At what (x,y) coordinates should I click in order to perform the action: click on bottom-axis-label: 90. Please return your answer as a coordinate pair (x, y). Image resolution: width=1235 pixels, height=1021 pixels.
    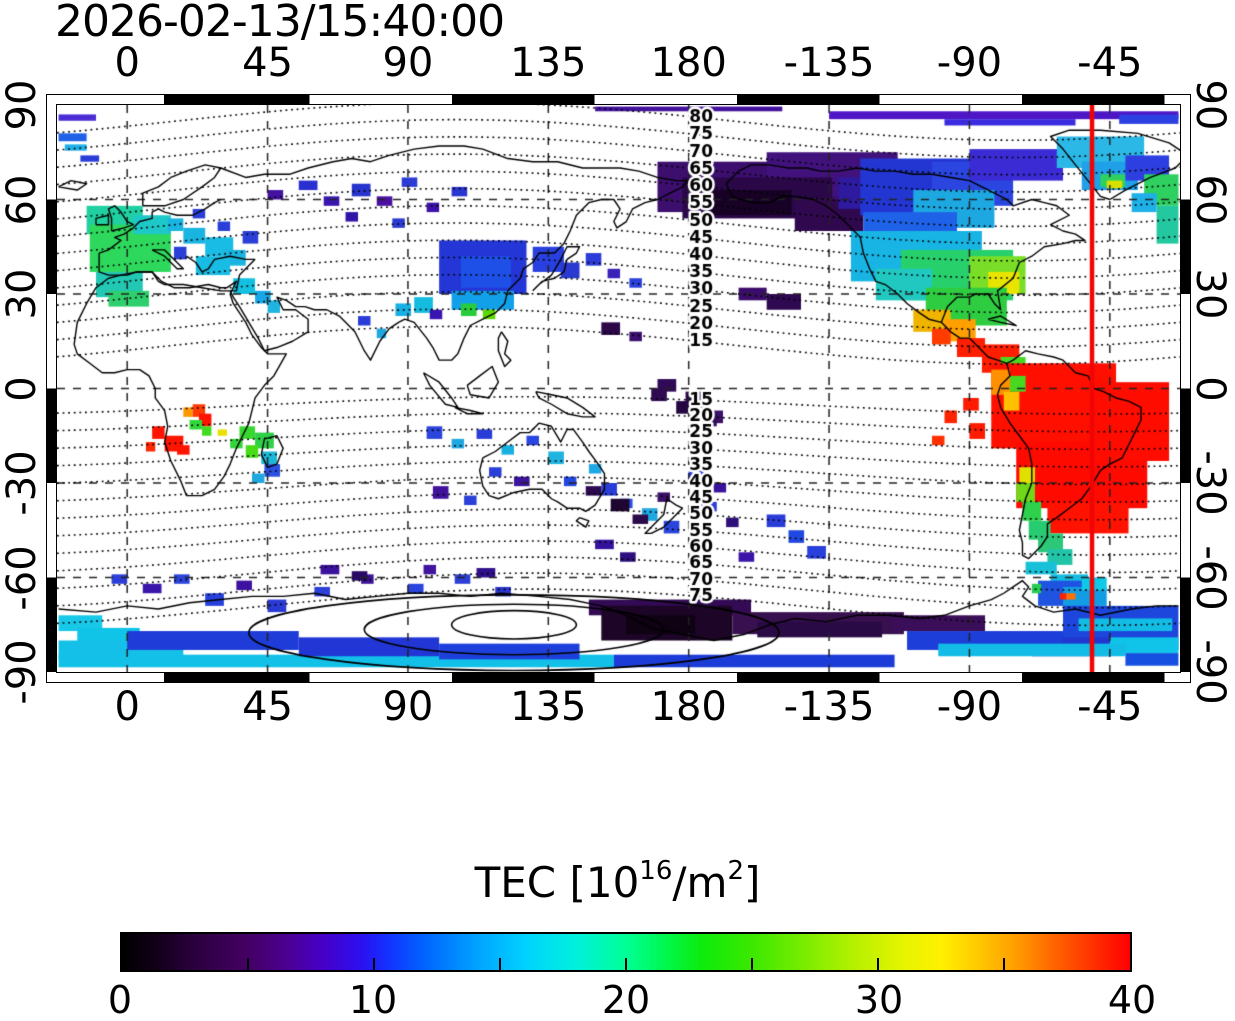
    Looking at the image, I should click on (408, 707).